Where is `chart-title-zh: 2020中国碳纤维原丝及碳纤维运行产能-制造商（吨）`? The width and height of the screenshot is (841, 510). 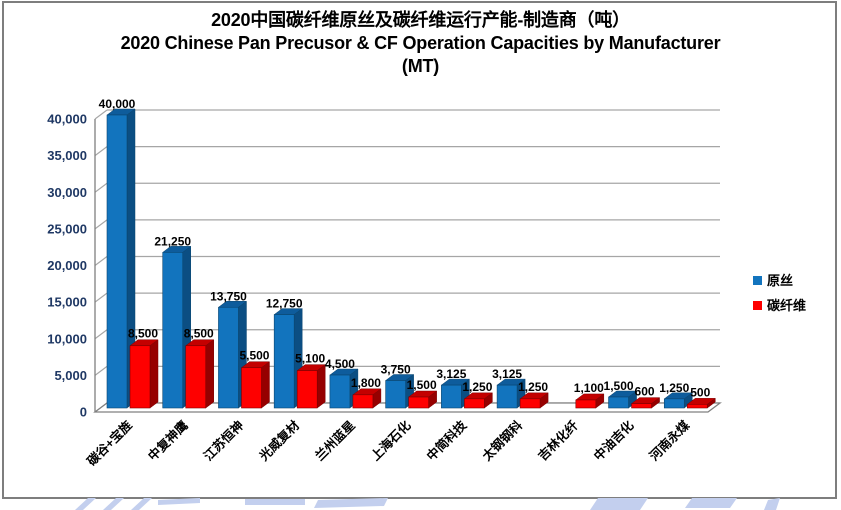
chart-title-zh: 2020中国碳纤维原丝及碳纤维运行产能-制造商（吨） is located at coordinates (420, 20).